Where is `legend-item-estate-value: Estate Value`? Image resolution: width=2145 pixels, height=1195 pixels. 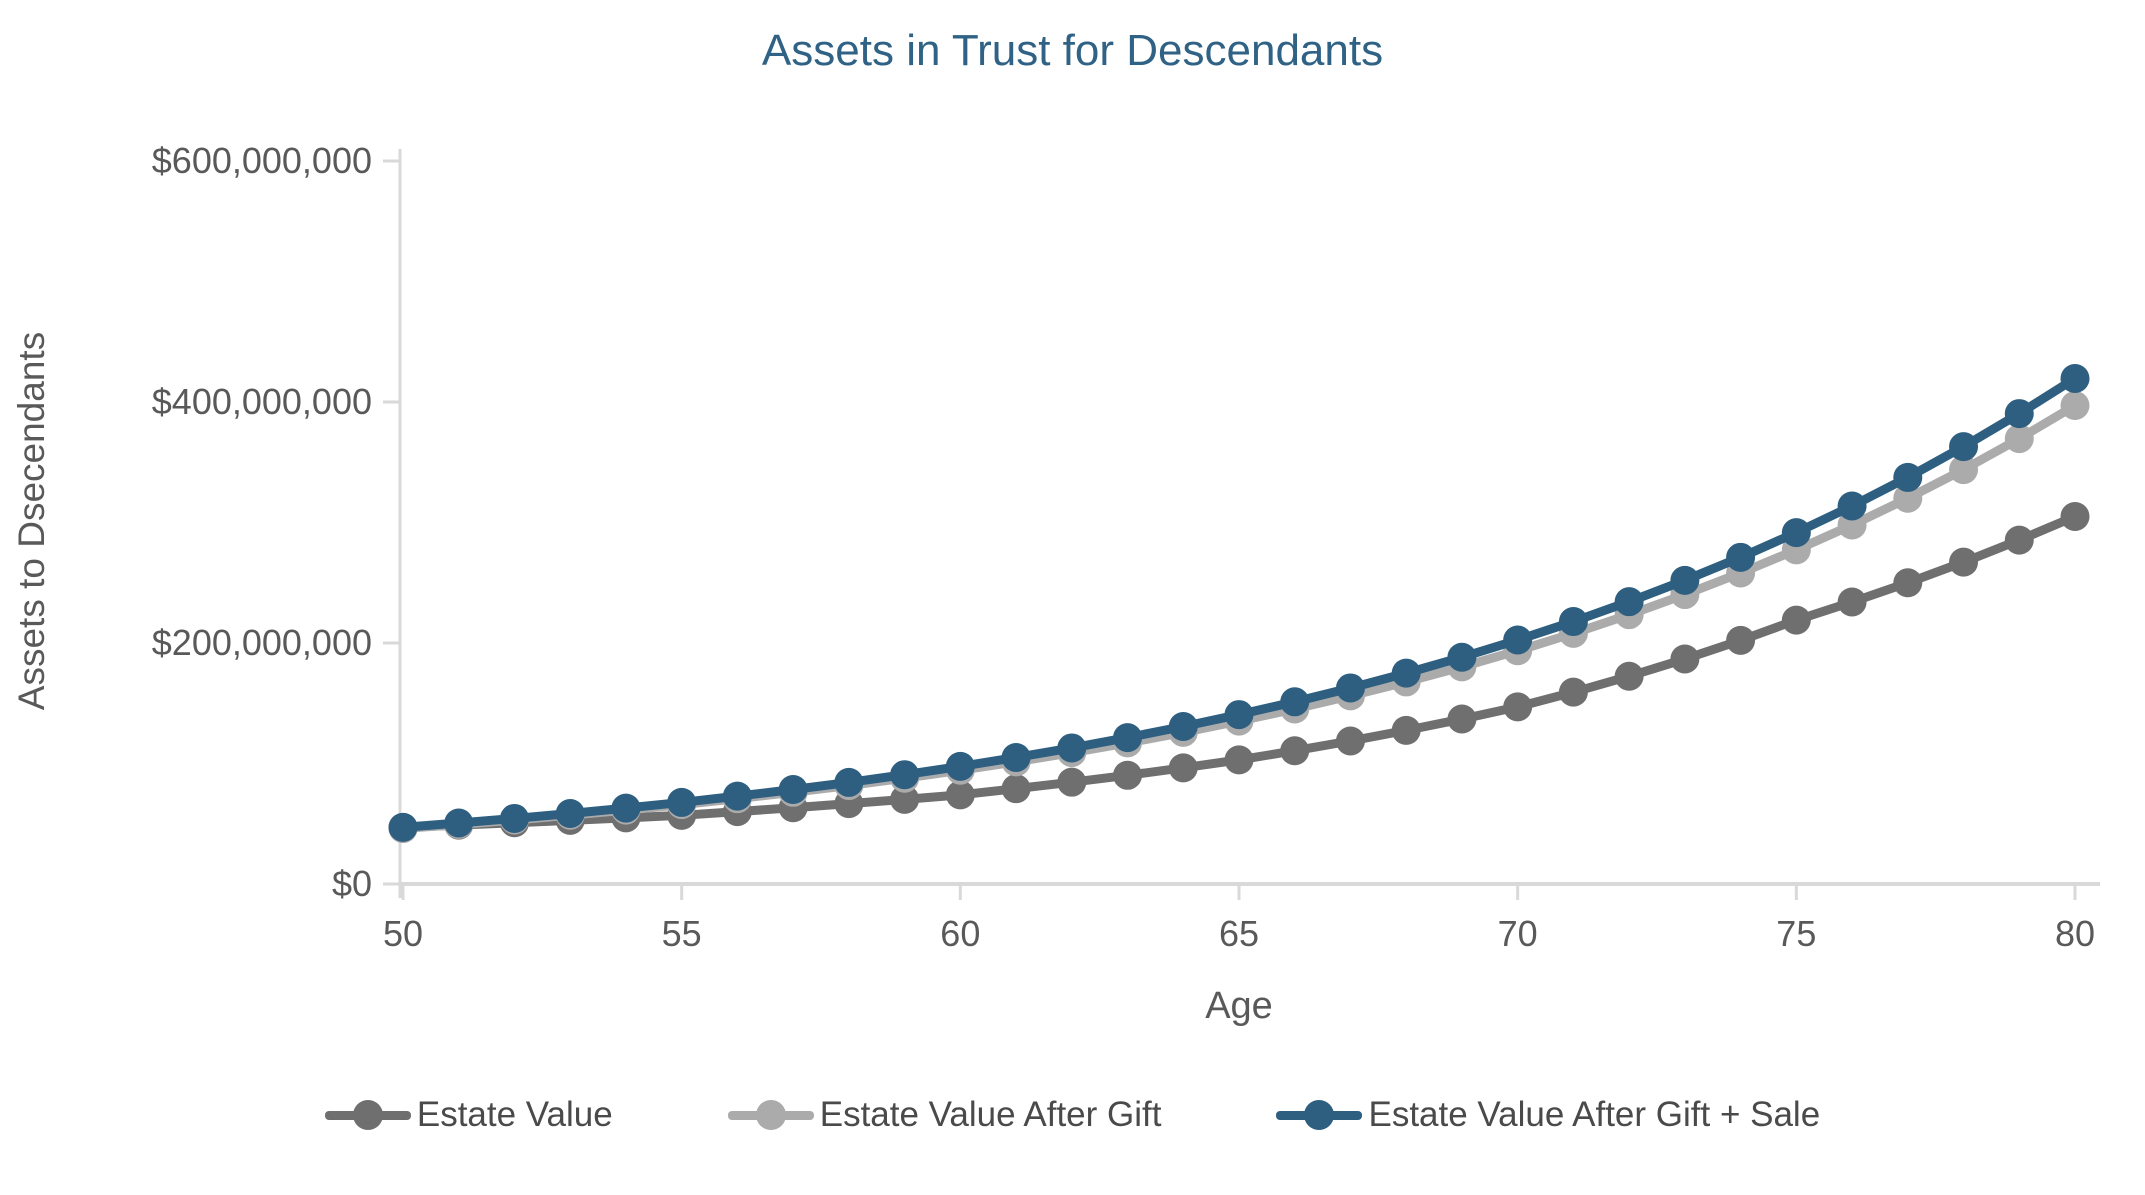 legend-item-estate-value: Estate Value is located at coordinates (468, 1115).